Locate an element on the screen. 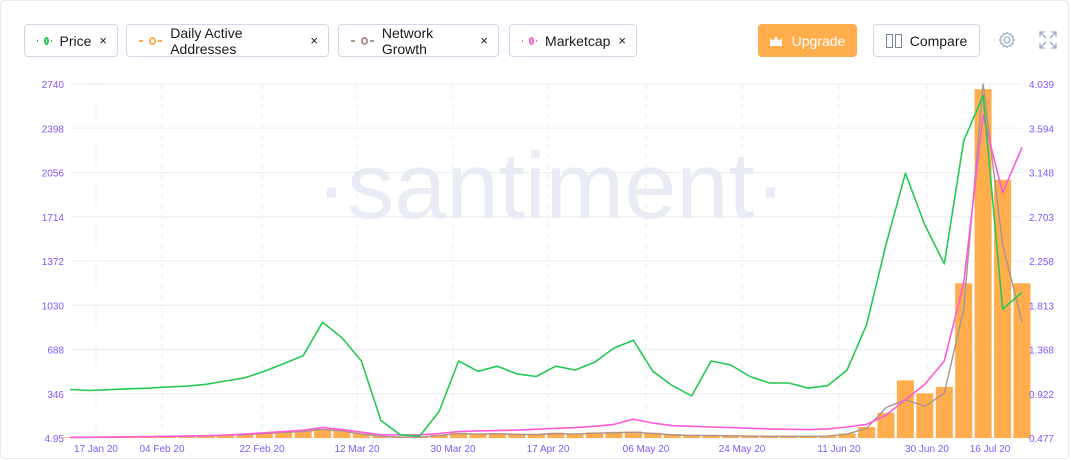 The height and width of the screenshot is (460, 1071). metric-tag-daily-active-addresses: Daily Active Addresses × is located at coordinates (227, 40).